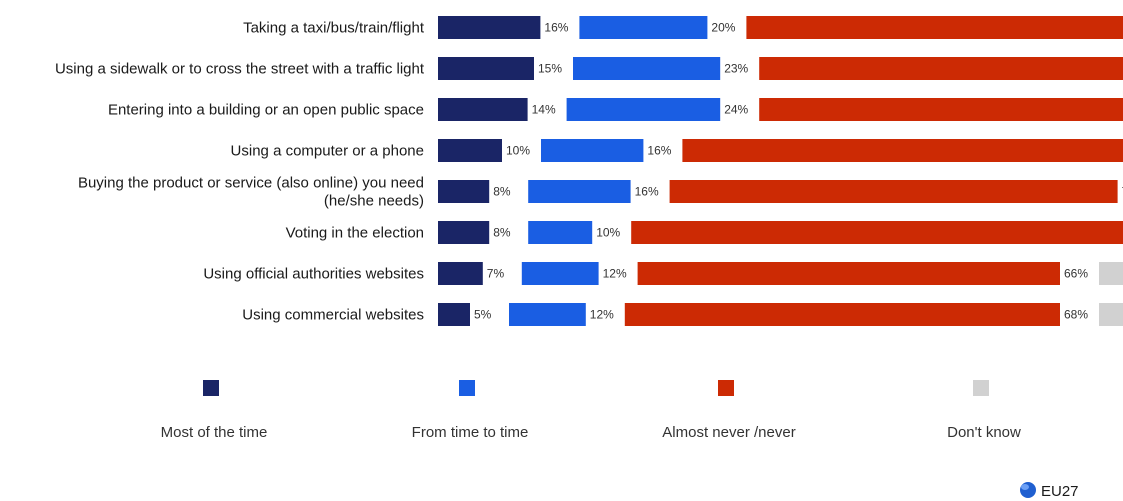 The image size is (1123, 501). What do you see at coordinates (355, 233) in the screenshot?
I see `category-label: Voting in the election` at bounding box center [355, 233].